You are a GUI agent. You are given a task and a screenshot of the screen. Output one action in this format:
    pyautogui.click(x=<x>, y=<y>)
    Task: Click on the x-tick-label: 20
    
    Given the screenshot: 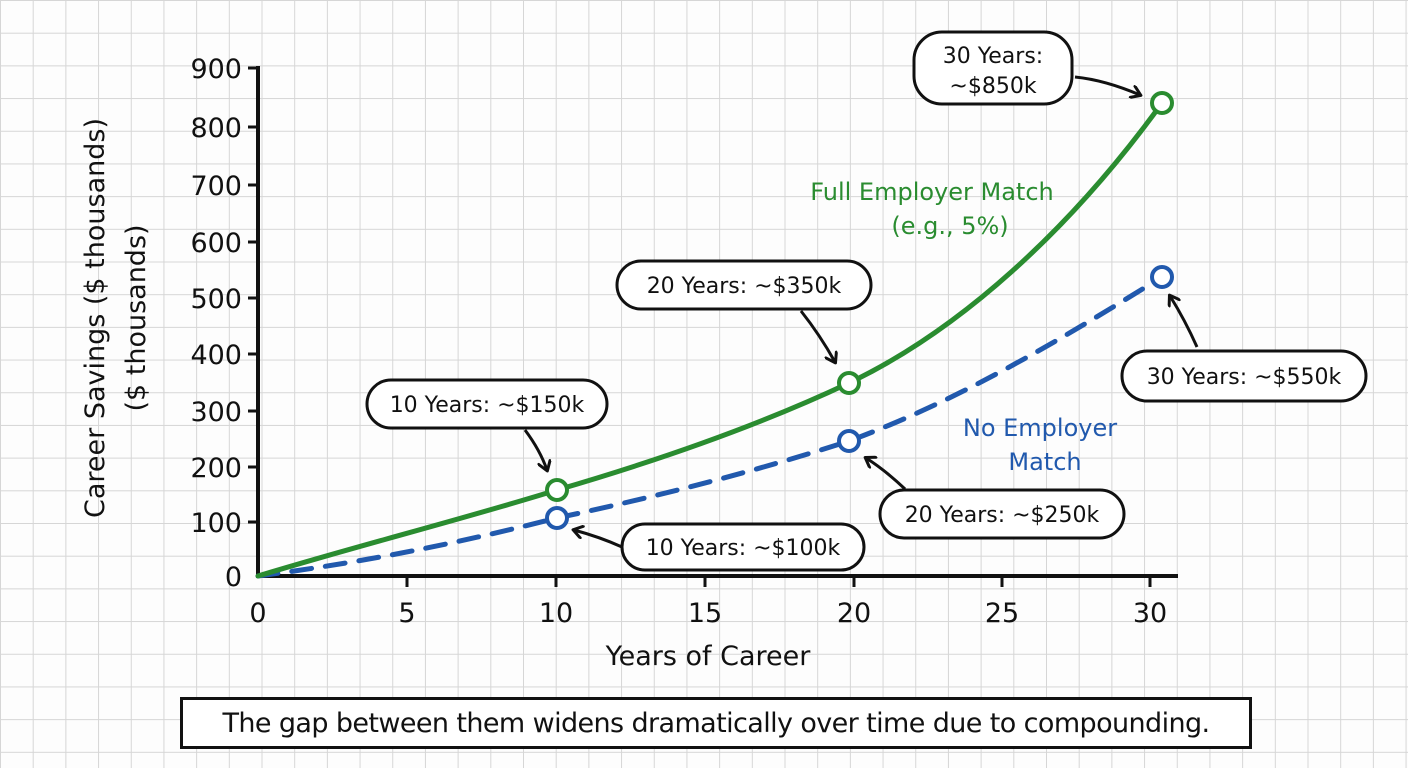 What is the action you would take?
    pyautogui.click(x=854, y=613)
    